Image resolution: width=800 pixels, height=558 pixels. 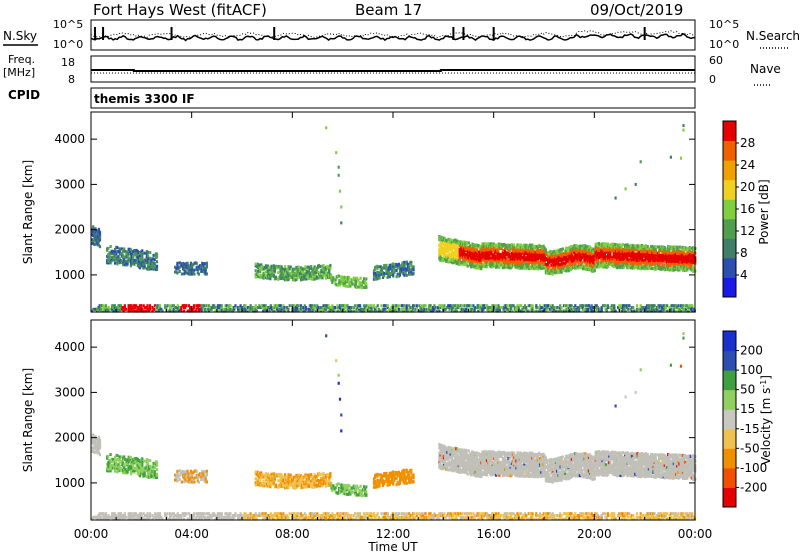 What do you see at coordinates (24, 95) in the screenshot?
I see `cpid-label: CPID` at bounding box center [24, 95].